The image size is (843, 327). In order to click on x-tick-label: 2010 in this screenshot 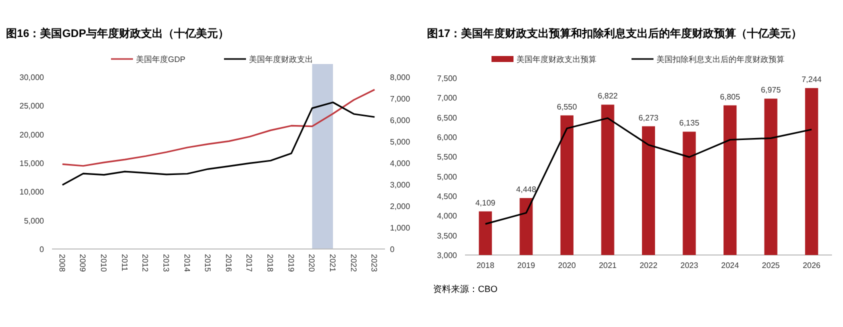, I will do `click(103, 263)`.